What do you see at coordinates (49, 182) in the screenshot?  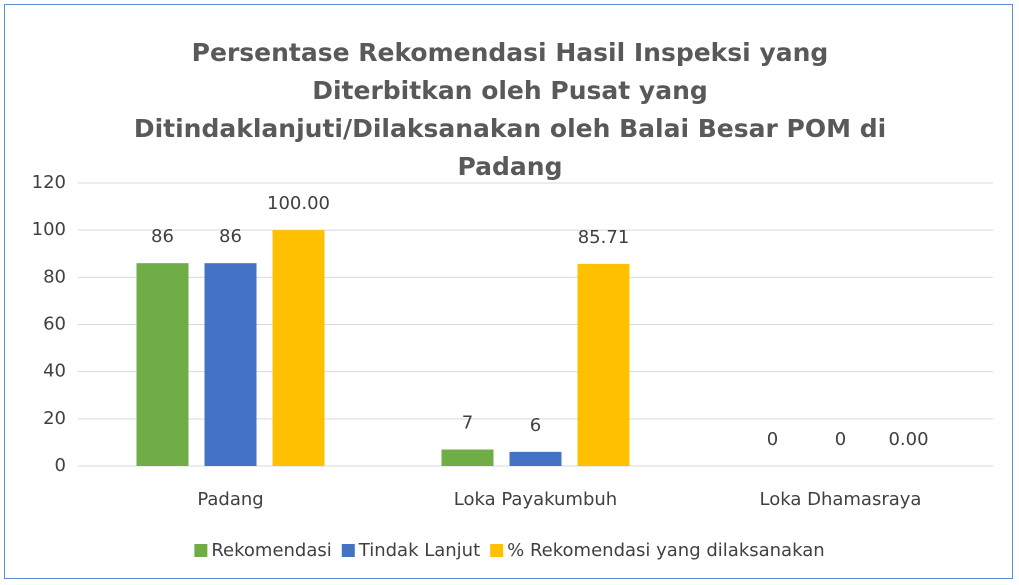 I see `y-tick-label: 120` at bounding box center [49, 182].